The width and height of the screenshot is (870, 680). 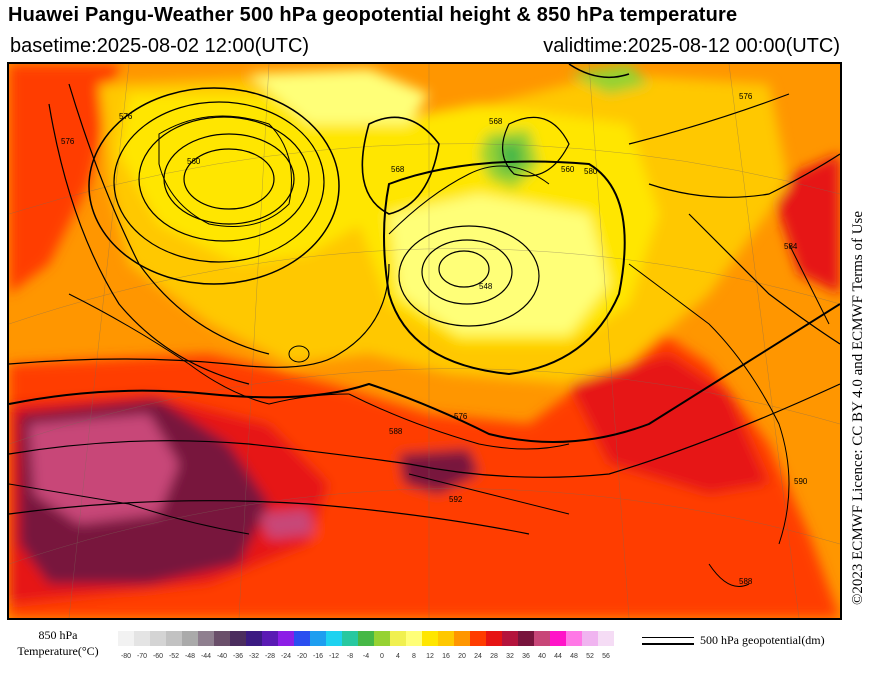 What do you see at coordinates (414, 656) in the screenshot?
I see `colorbar-tick-label: 8` at bounding box center [414, 656].